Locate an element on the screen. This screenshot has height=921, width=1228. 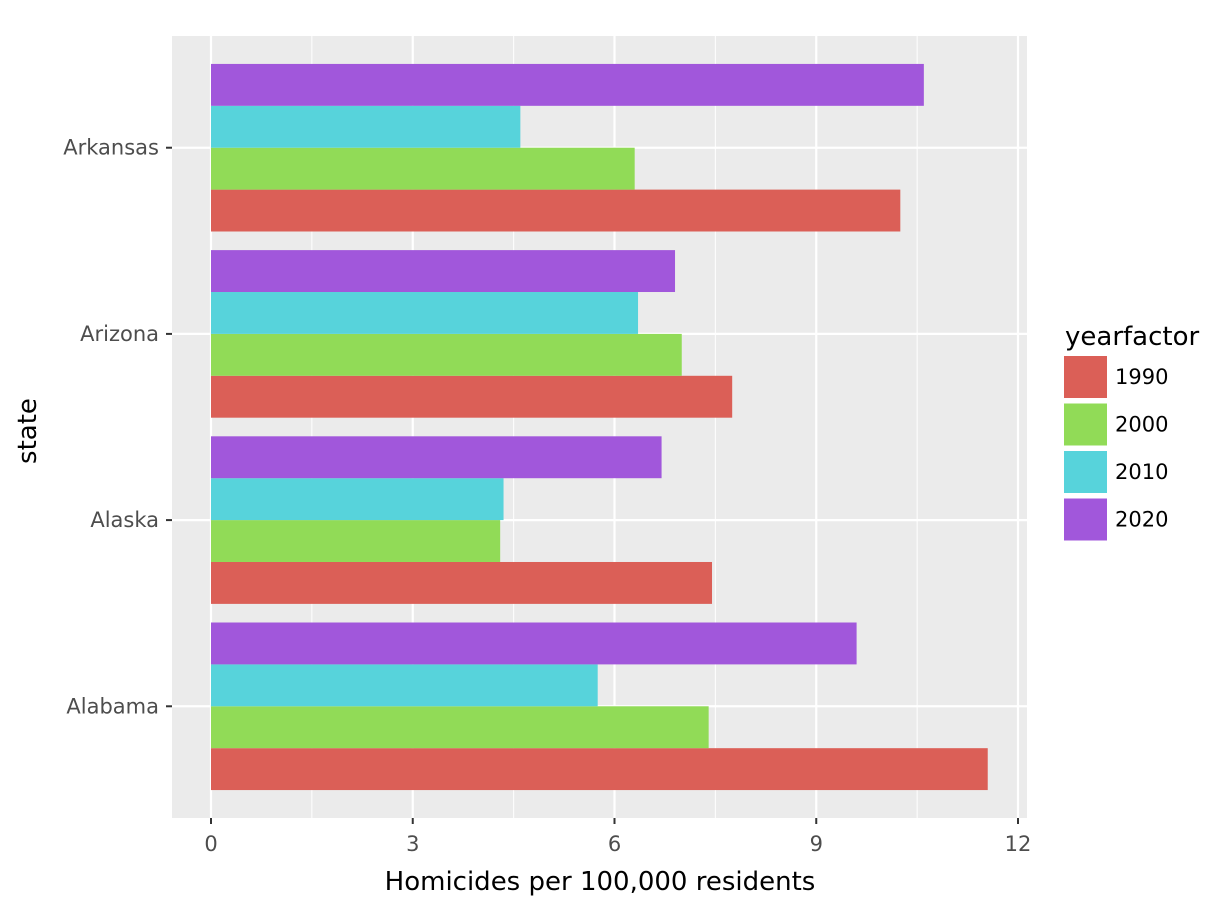
legend: yearfactor 1990 2000 2010 2020 is located at coordinates (1131, 431).